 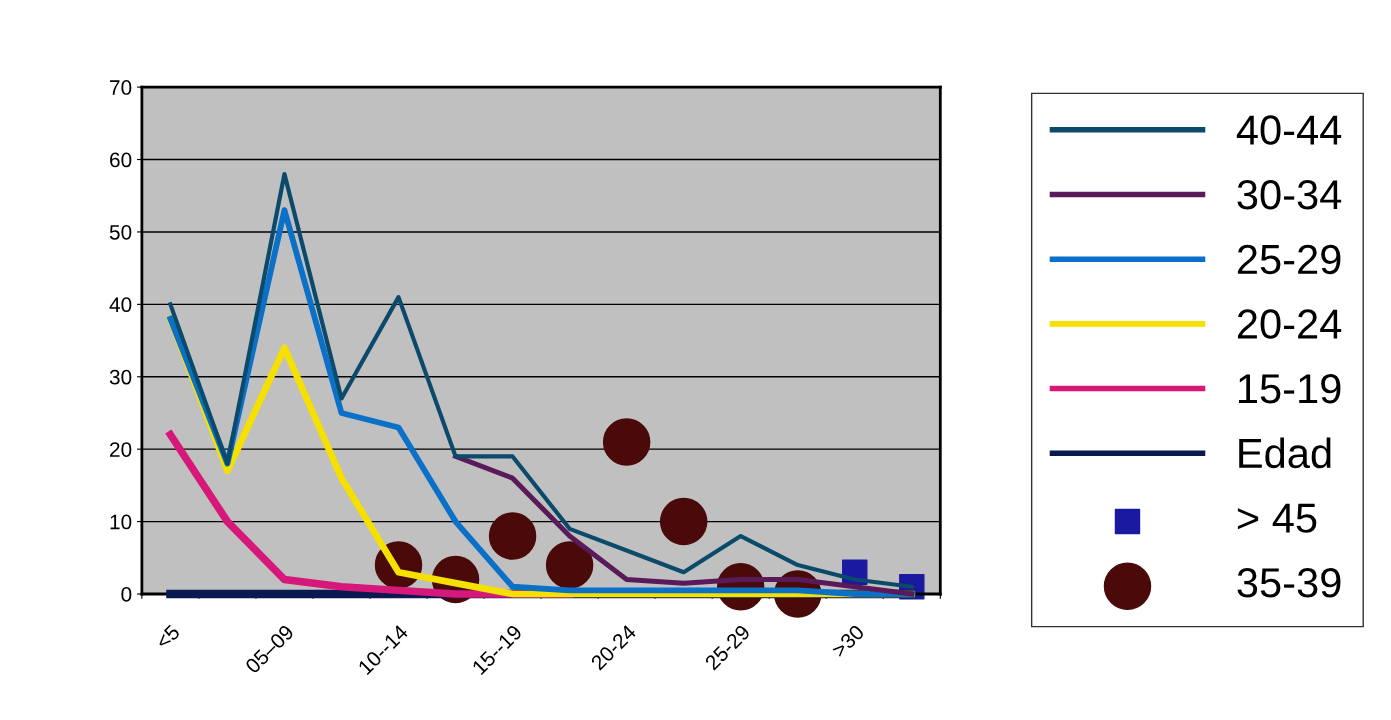 What do you see at coordinates (1289, 130) in the screenshot?
I see `legend-label: 40-44` at bounding box center [1289, 130].